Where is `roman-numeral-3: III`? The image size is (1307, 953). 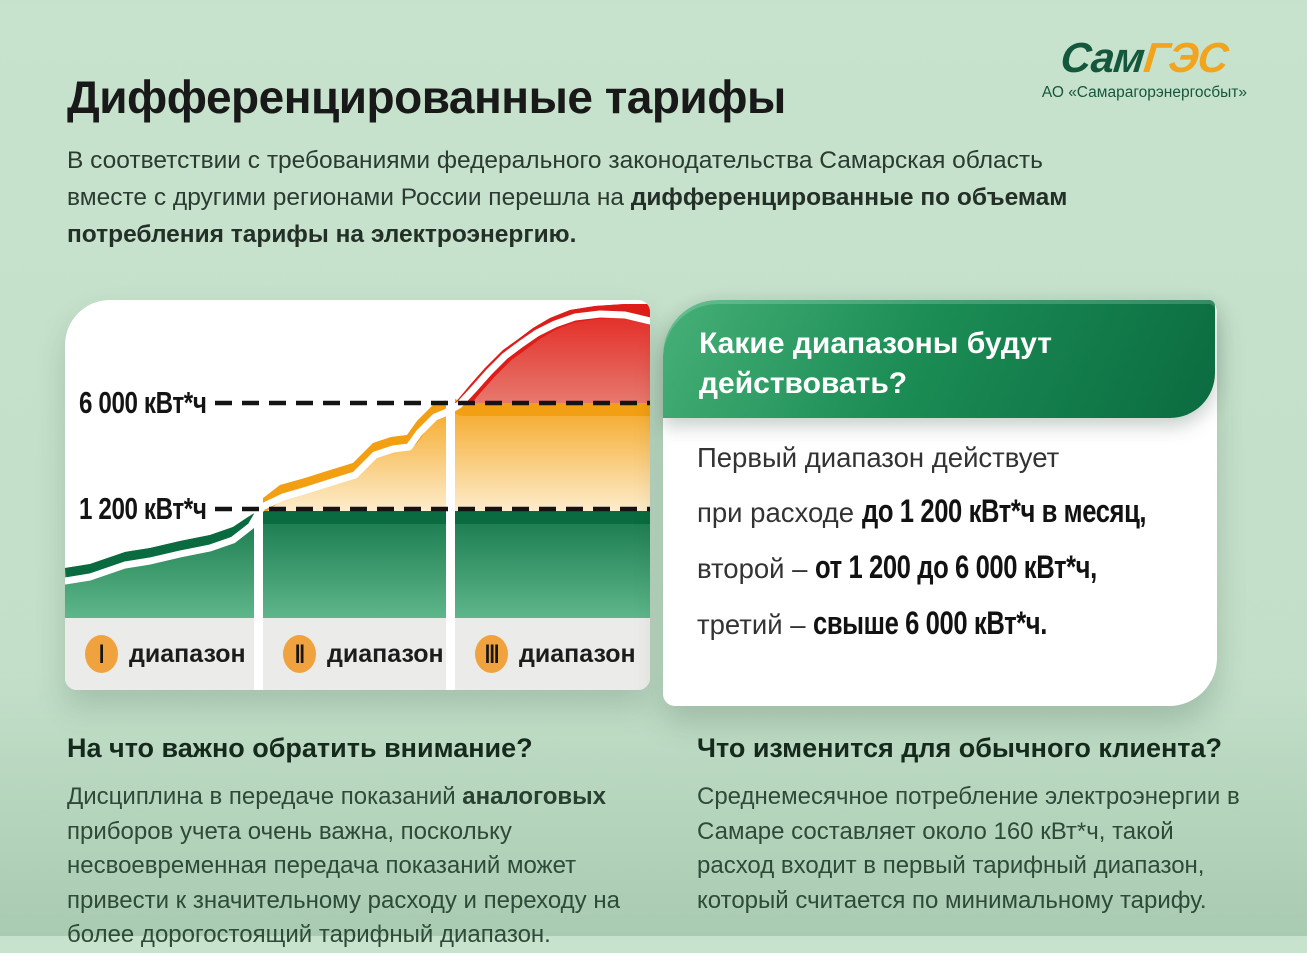 roman-numeral-3: III is located at coordinates (491, 653).